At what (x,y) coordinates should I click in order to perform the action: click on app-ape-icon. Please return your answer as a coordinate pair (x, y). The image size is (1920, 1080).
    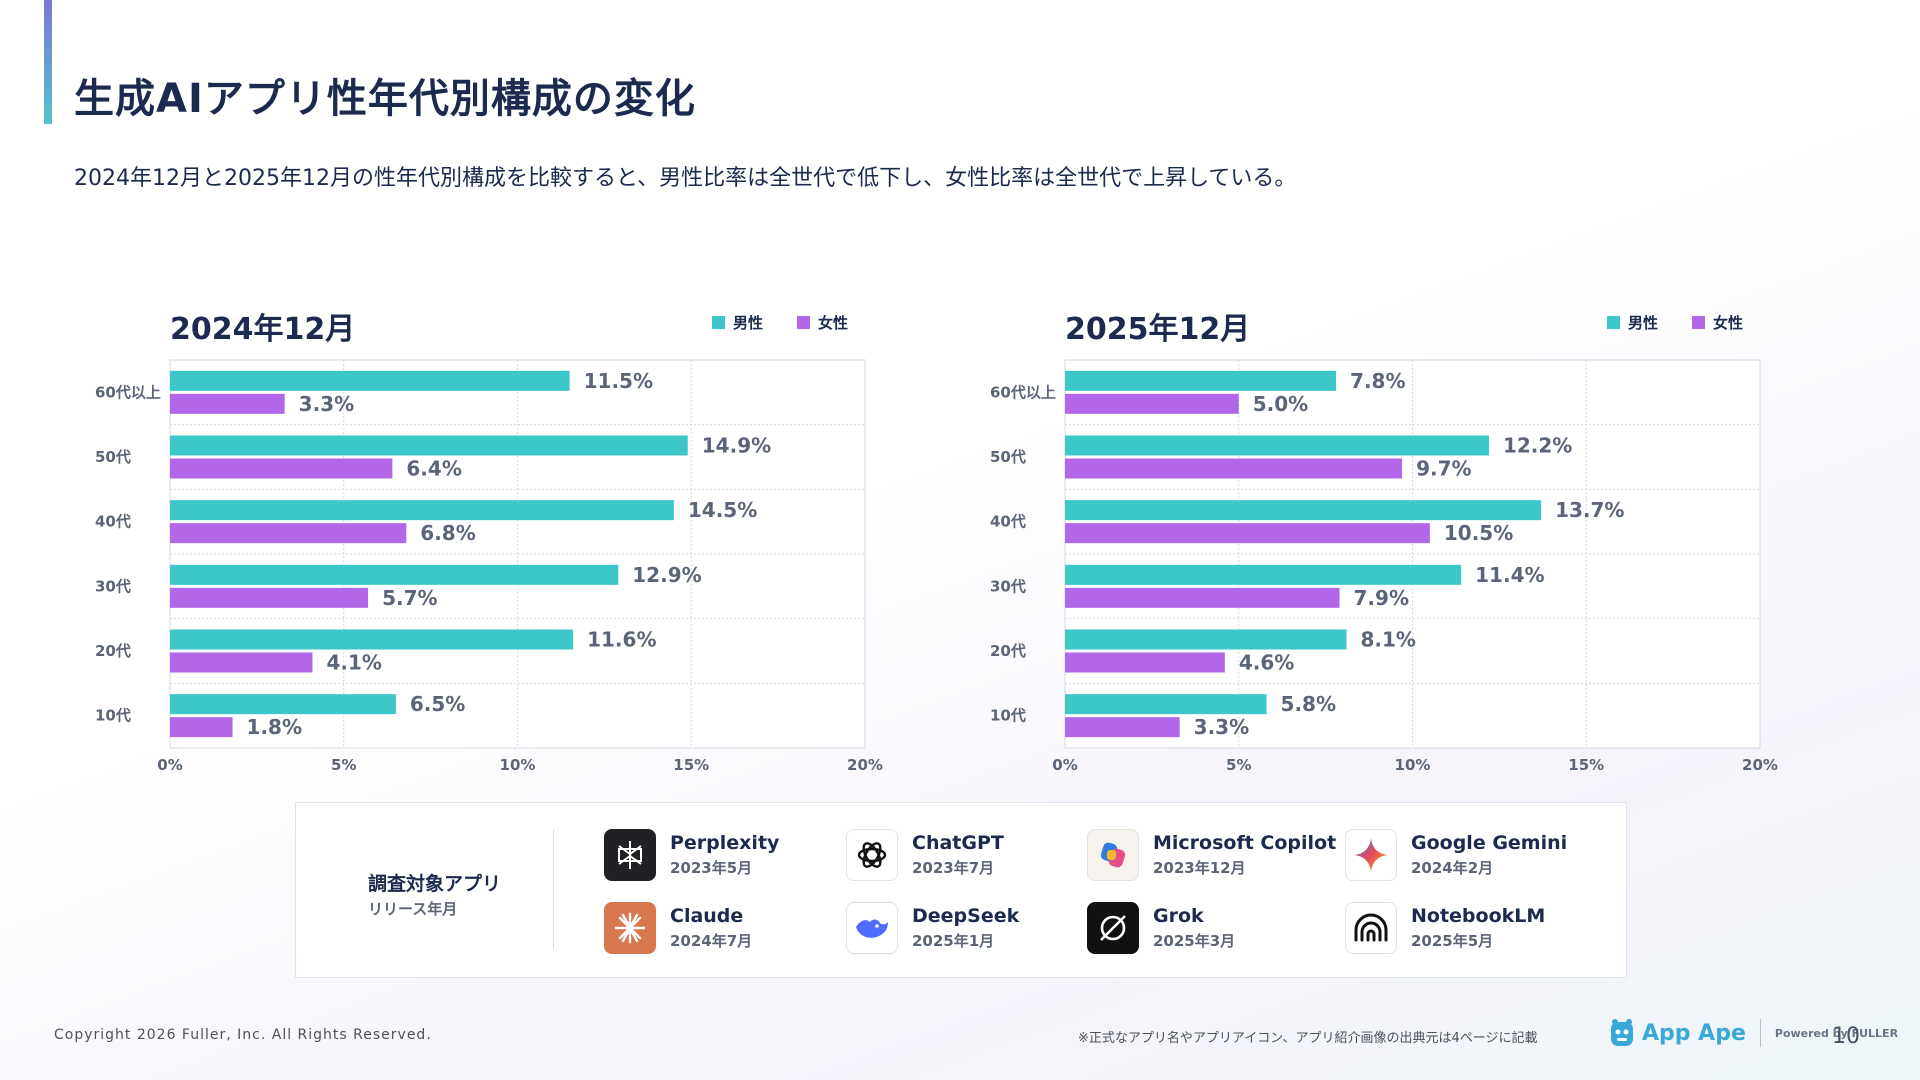
    Looking at the image, I should click on (1622, 1032).